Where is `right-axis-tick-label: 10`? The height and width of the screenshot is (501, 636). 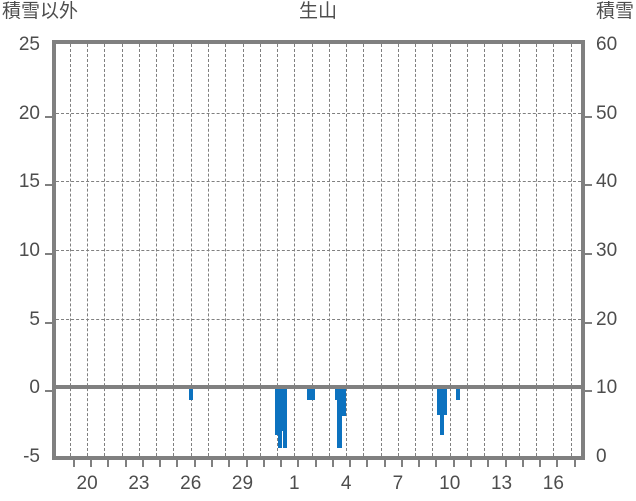 right-axis-tick-label: 10 is located at coordinates (607, 388).